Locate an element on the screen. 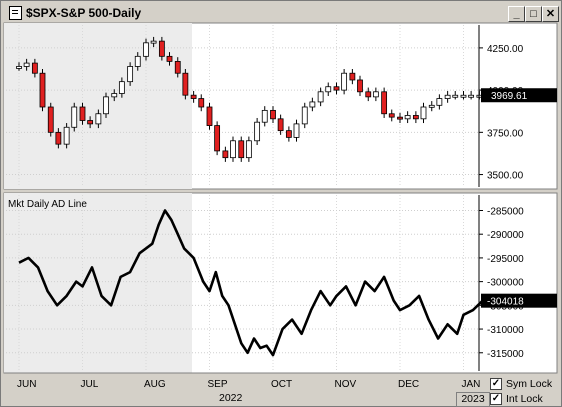  price-y-tick: 3500.00 is located at coordinates (505, 176).